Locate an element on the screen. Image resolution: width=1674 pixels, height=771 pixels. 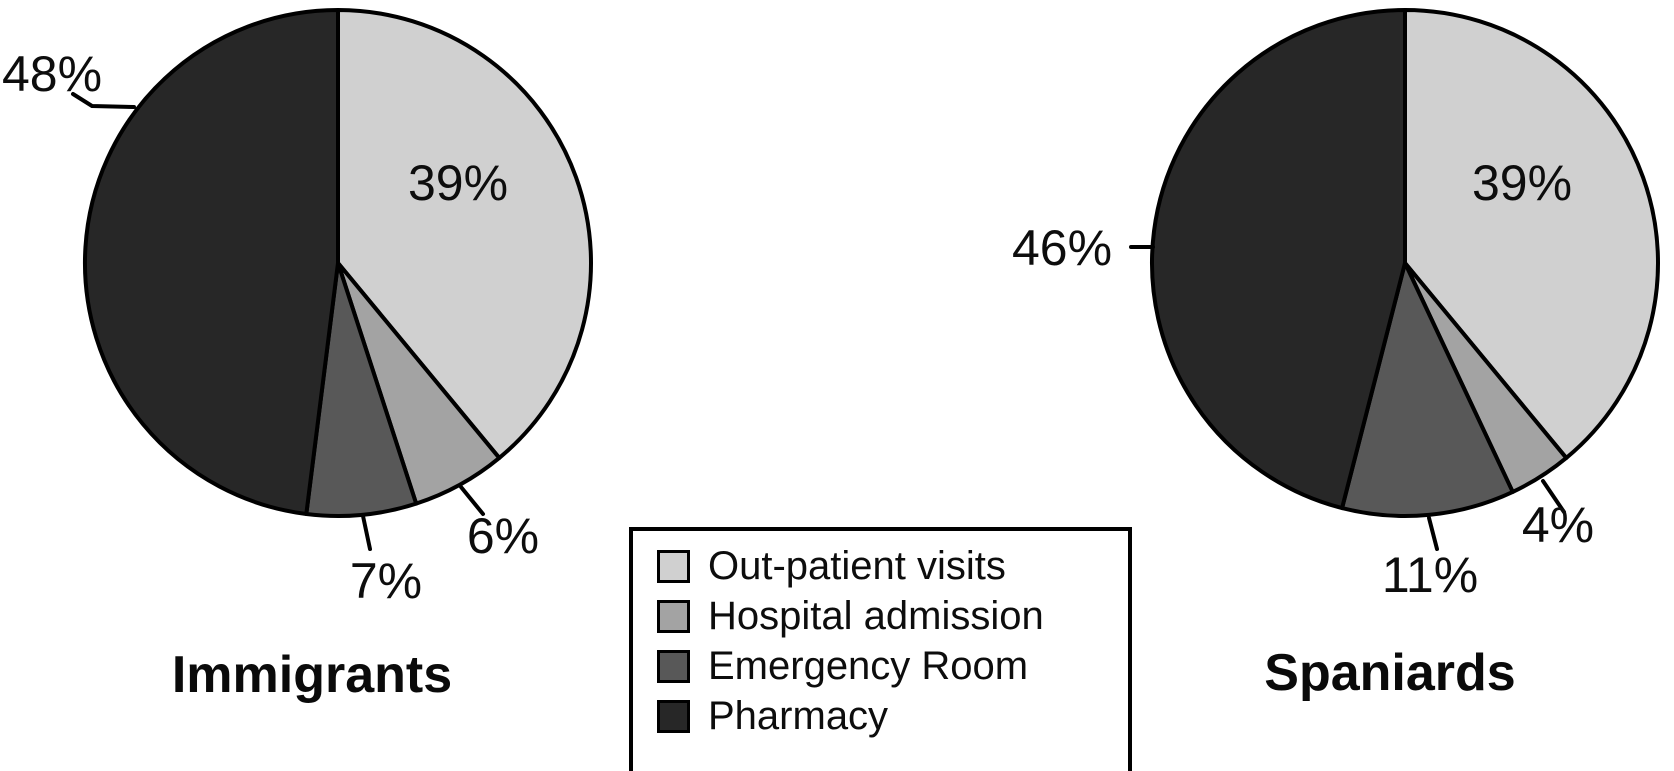
label-spaniards-outpatient-pct: 39% is located at coordinates (1522, 183).